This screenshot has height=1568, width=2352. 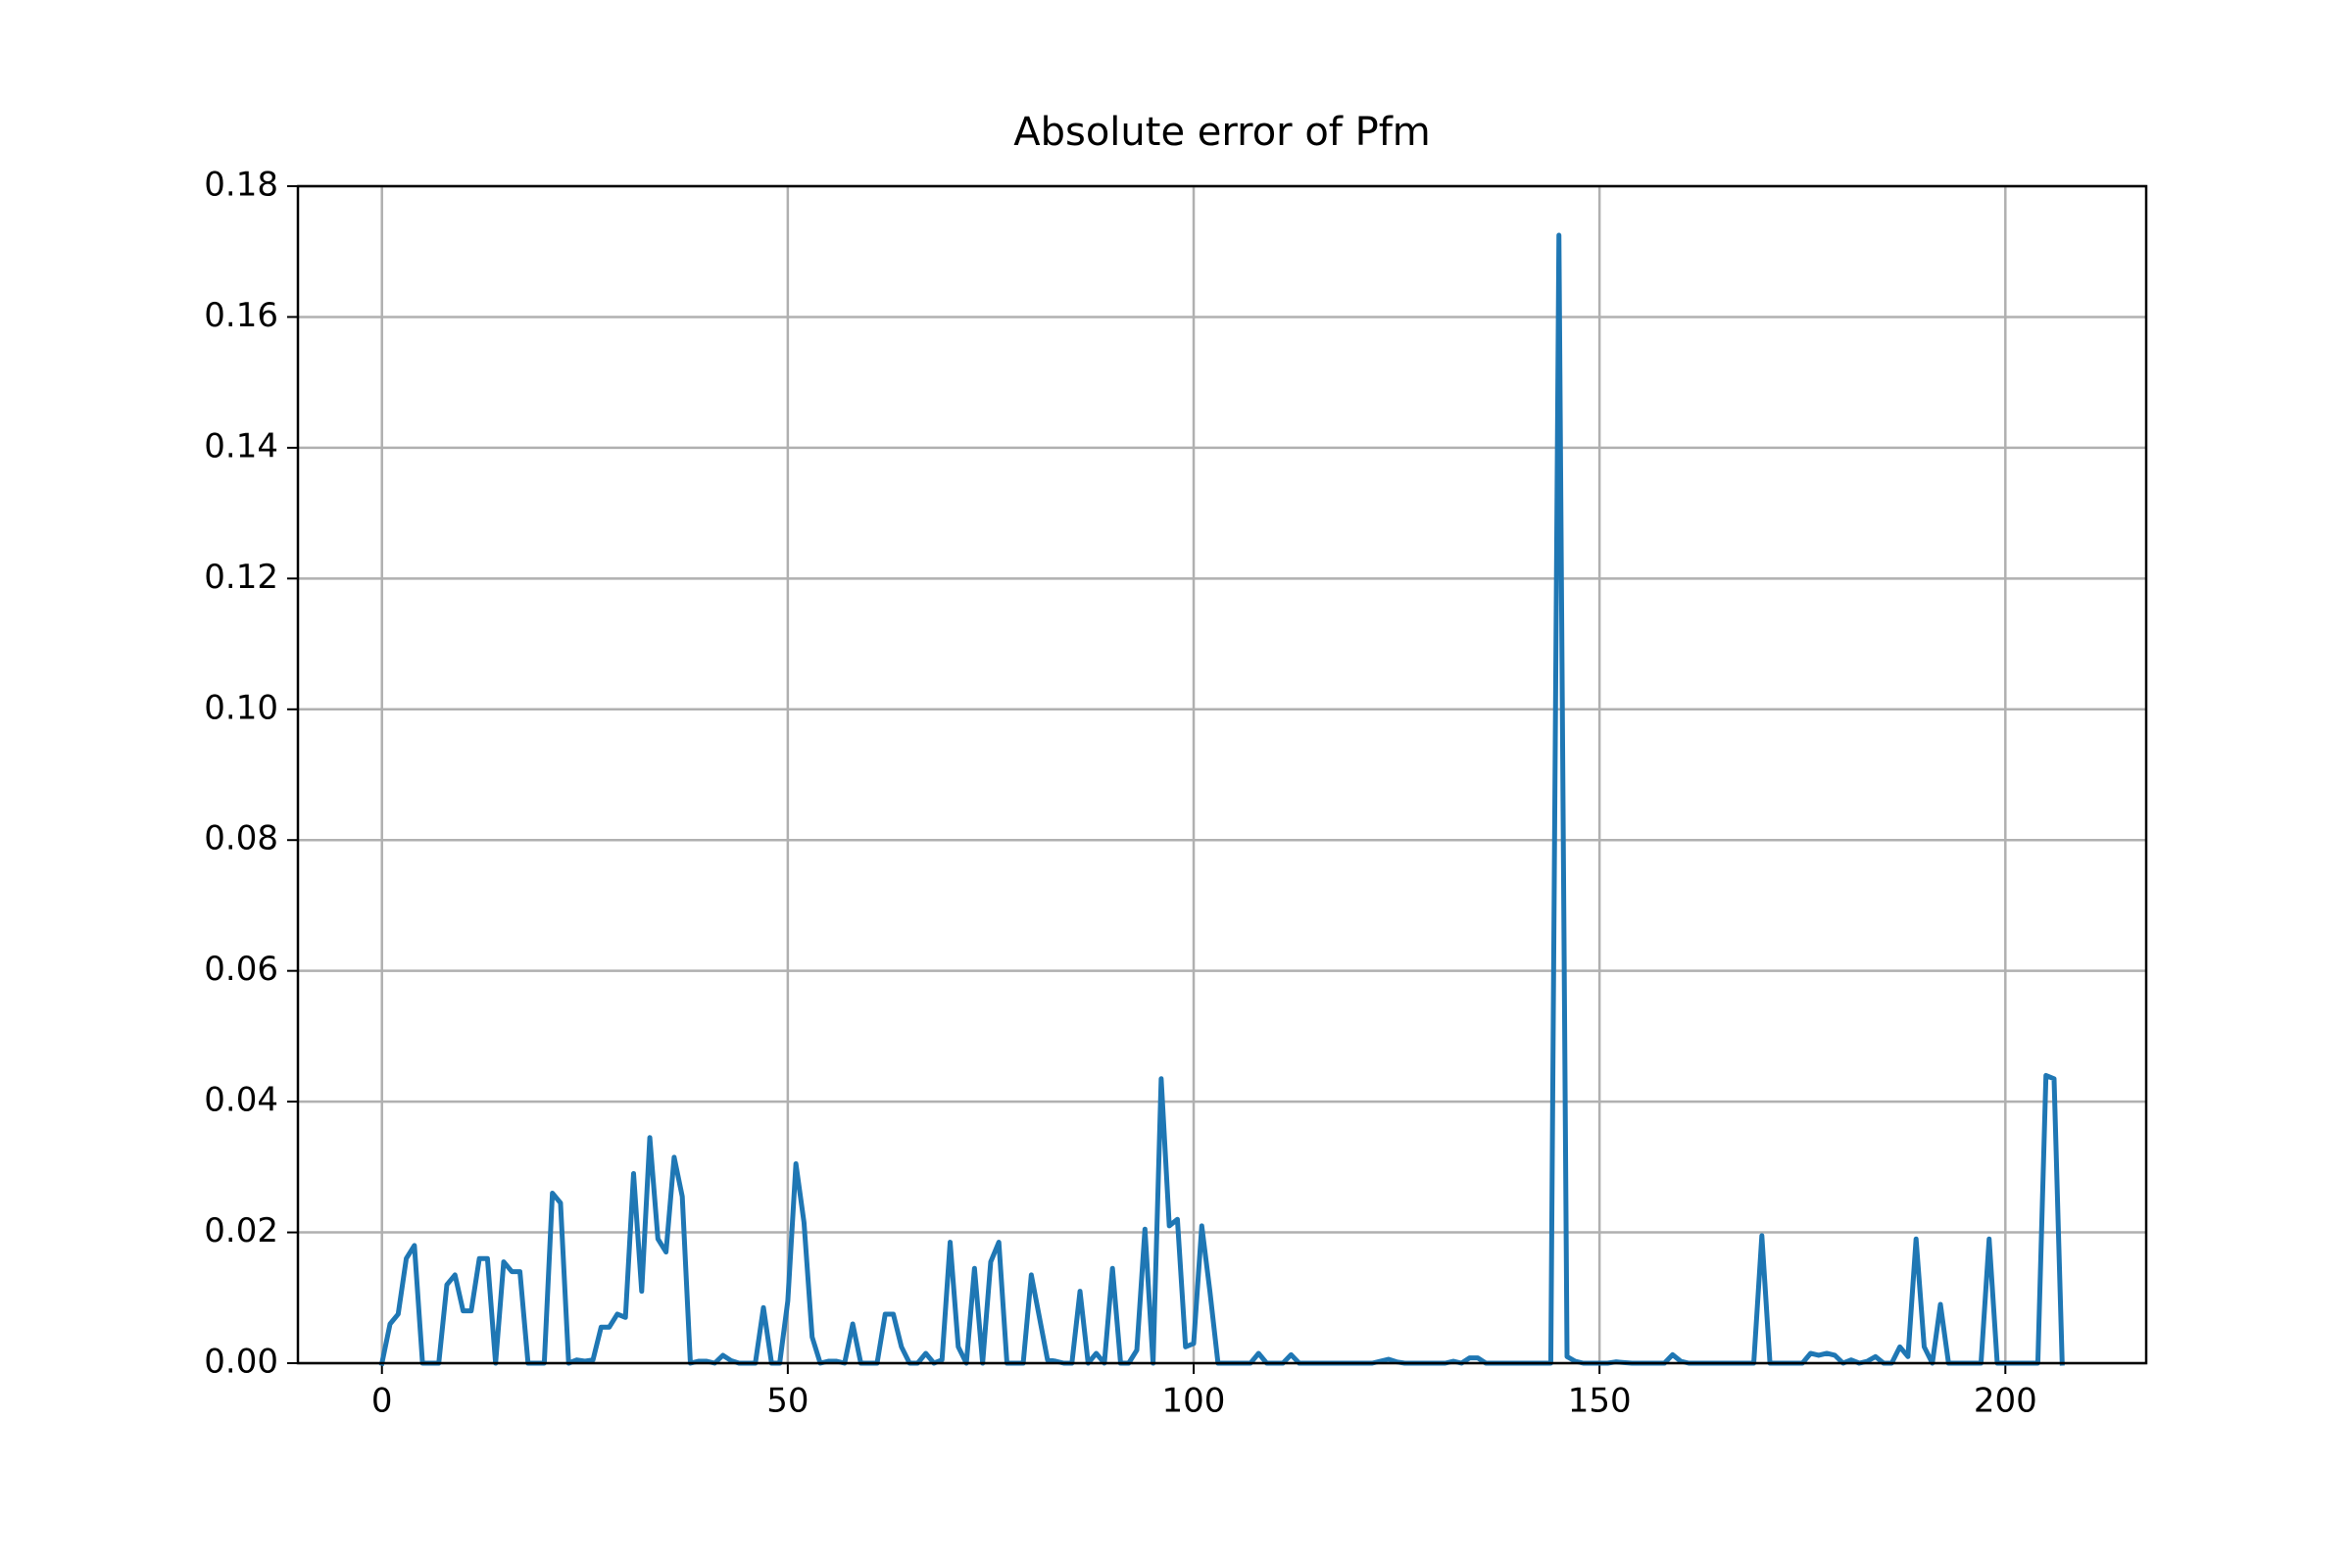 What do you see at coordinates (241, 446) in the screenshot?
I see `y-tick-label: 0.14` at bounding box center [241, 446].